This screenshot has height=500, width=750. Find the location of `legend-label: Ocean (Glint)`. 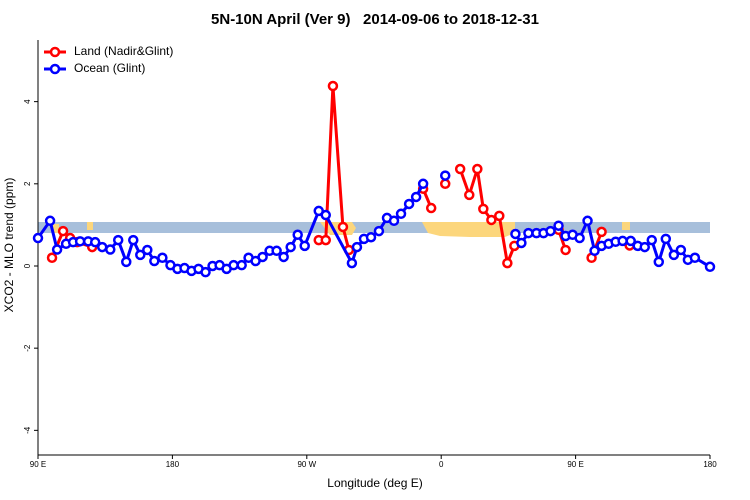

legend-label: Ocean (Glint) is located at coordinates (109, 68).